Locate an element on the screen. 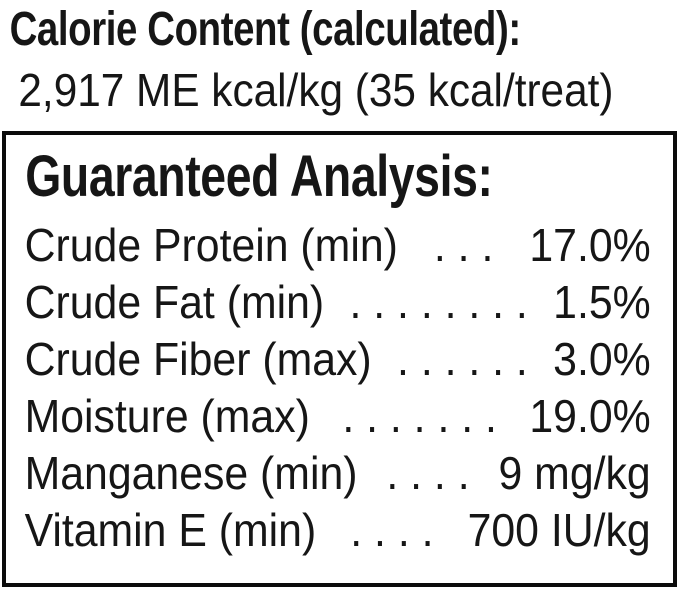  nutrient-value: 3.0% is located at coordinates (602, 358).